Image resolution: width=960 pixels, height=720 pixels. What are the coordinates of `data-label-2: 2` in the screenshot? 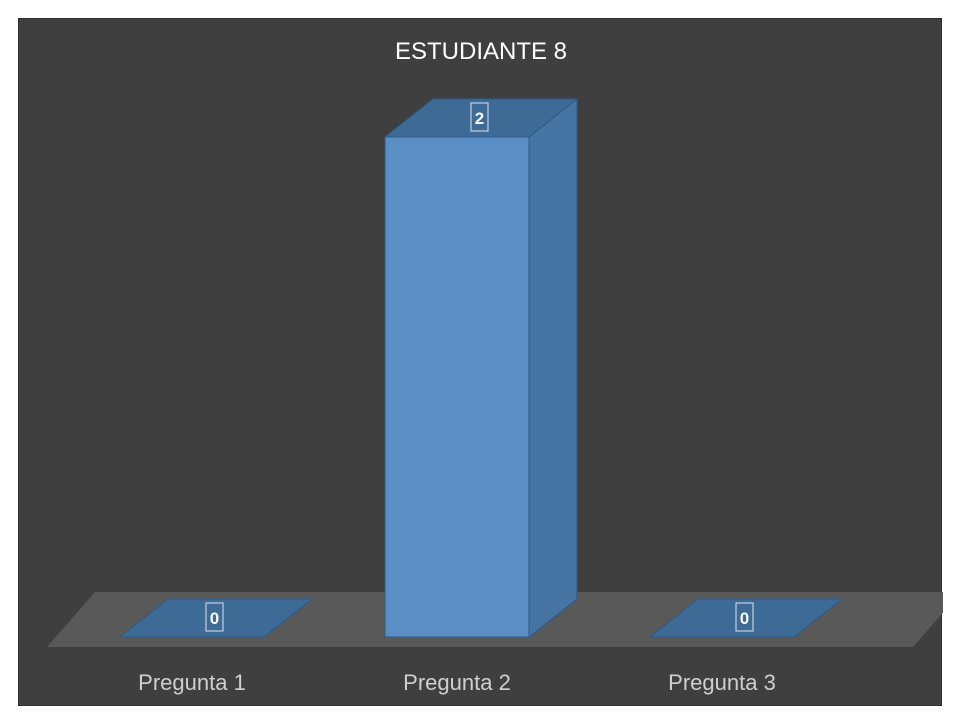 It's located at (479, 117).